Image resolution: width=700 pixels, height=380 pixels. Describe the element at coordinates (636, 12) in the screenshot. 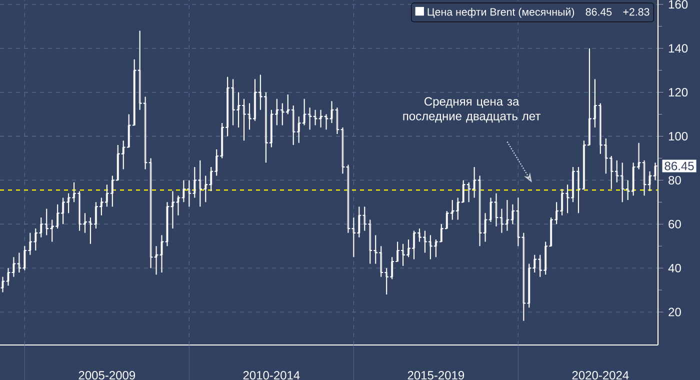

I see `annotation: +2.83` at that location.